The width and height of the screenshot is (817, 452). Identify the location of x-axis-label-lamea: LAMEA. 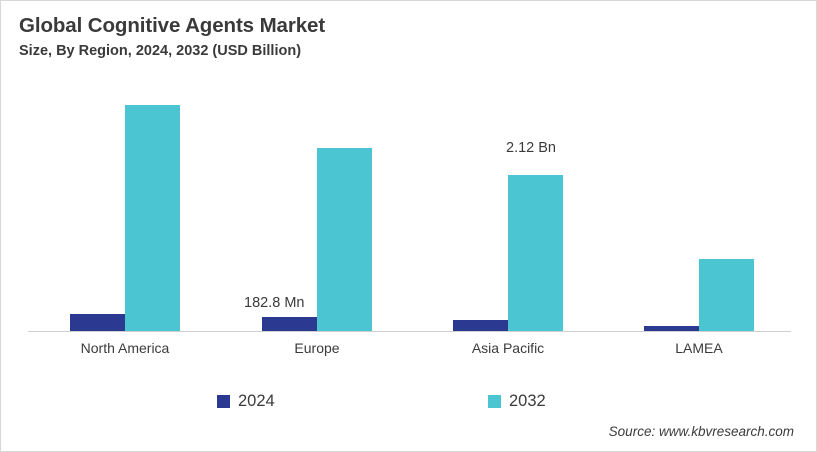
(699, 348).